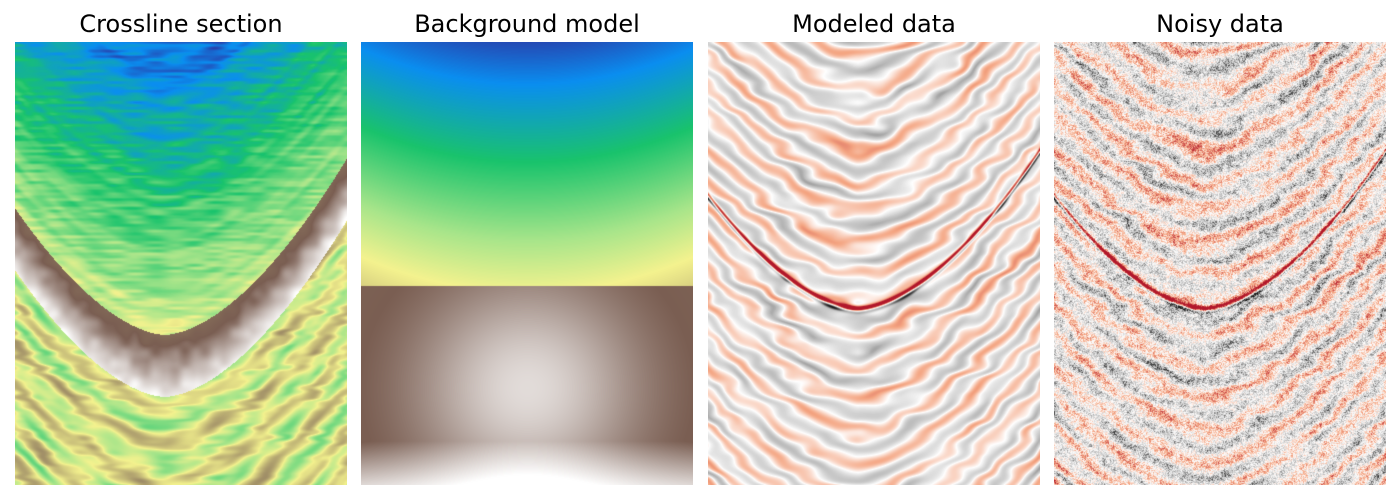  Describe the element at coordinates (1220, 24) in the screenshot. I see `panel-title: Noisy data` at that location.